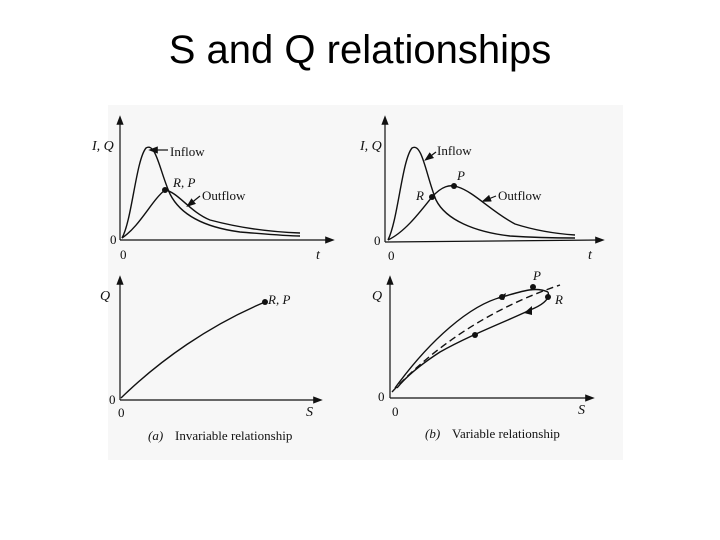  Describe the element at coordinates (187, 151) in the screenshot. I see `a-inflow-label: Inflow` at that location.